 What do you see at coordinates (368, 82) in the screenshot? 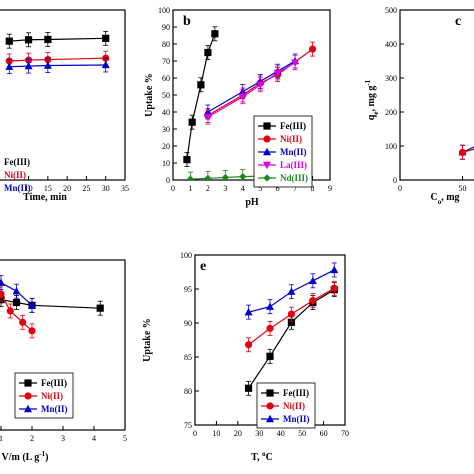
I see `y-axis-label-sup: -1` at bounding box center [368, 82].